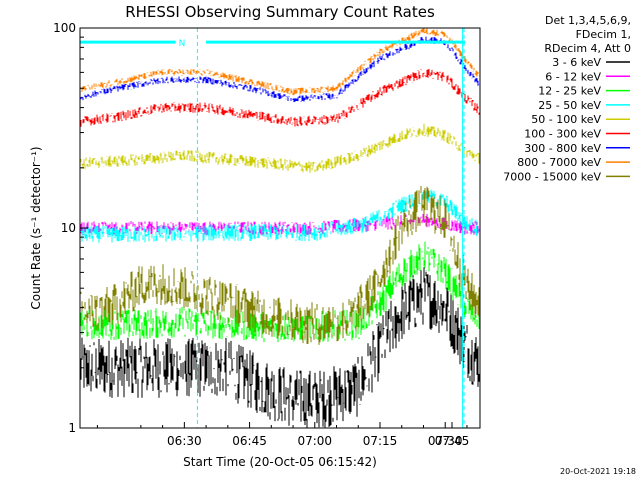 This screenshot has width=640, height=480. What do you see at coordinates (559, 162) in the screenshot?
I see `legend-label: 800 - 7000 keV` at bounding box center [559, 162].